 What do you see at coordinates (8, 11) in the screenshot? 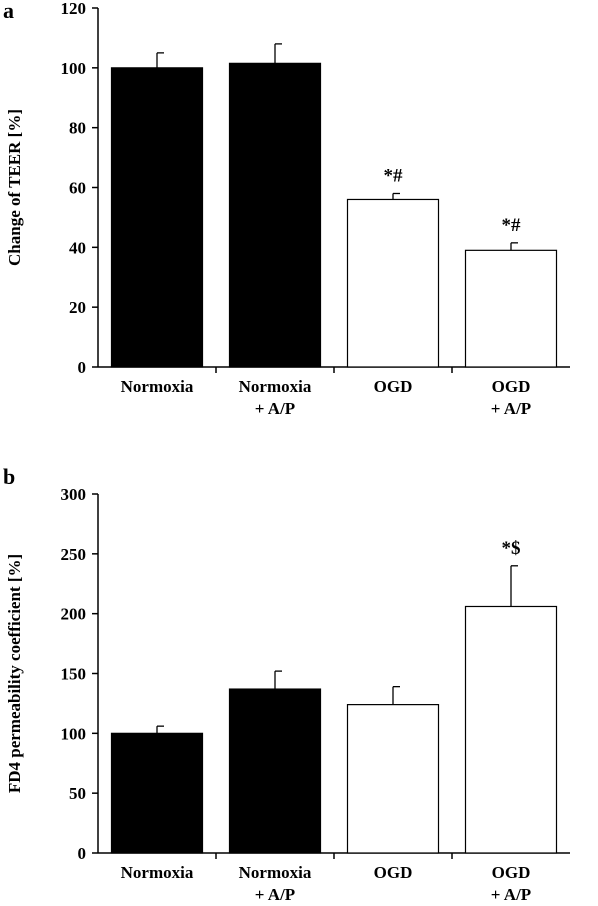
I see `panel-letter: a` at bounding box center [8, 11].